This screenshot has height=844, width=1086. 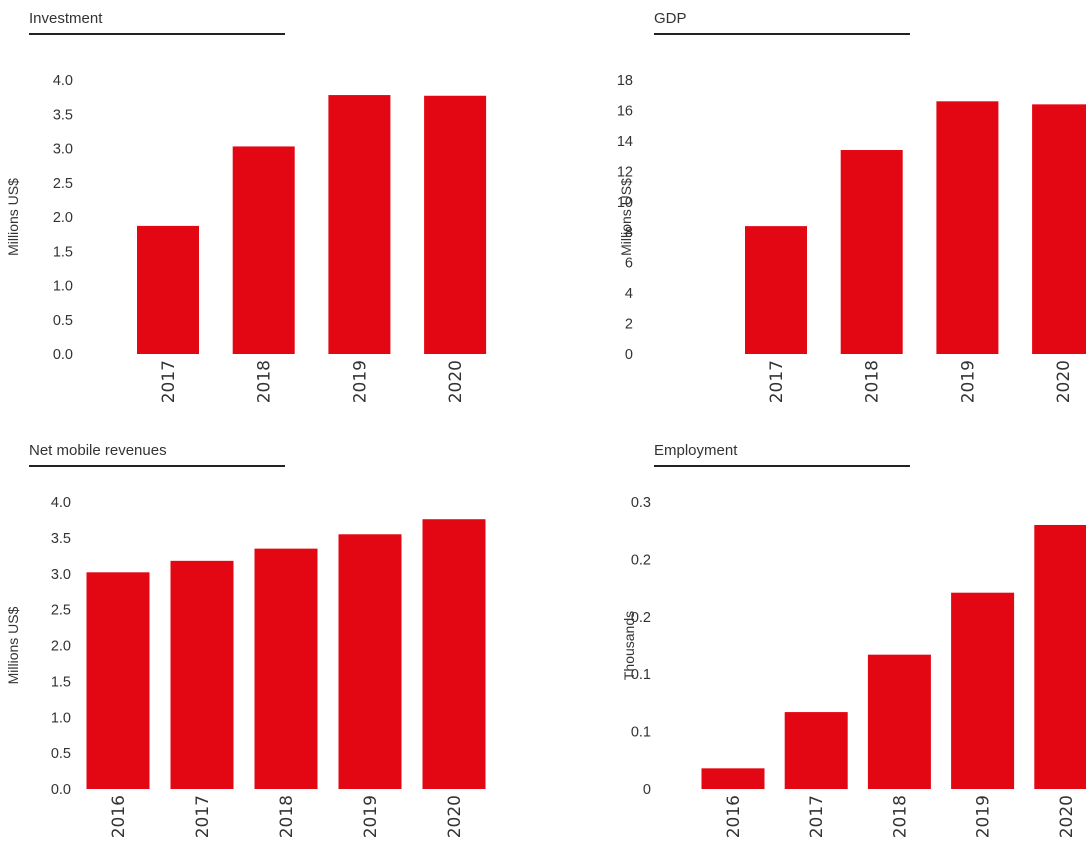 What do you see at coordinates (625, 203) in the screenshot?
I see `y-tick-label: 10` at bounding box center [625, 203].